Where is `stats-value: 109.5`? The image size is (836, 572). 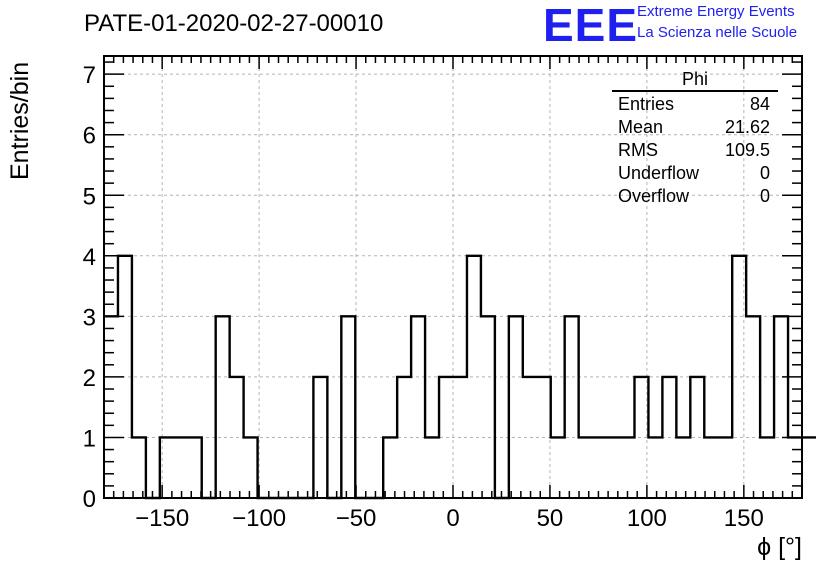
stats-value: 109.5 is located at coordinates (747, 150).